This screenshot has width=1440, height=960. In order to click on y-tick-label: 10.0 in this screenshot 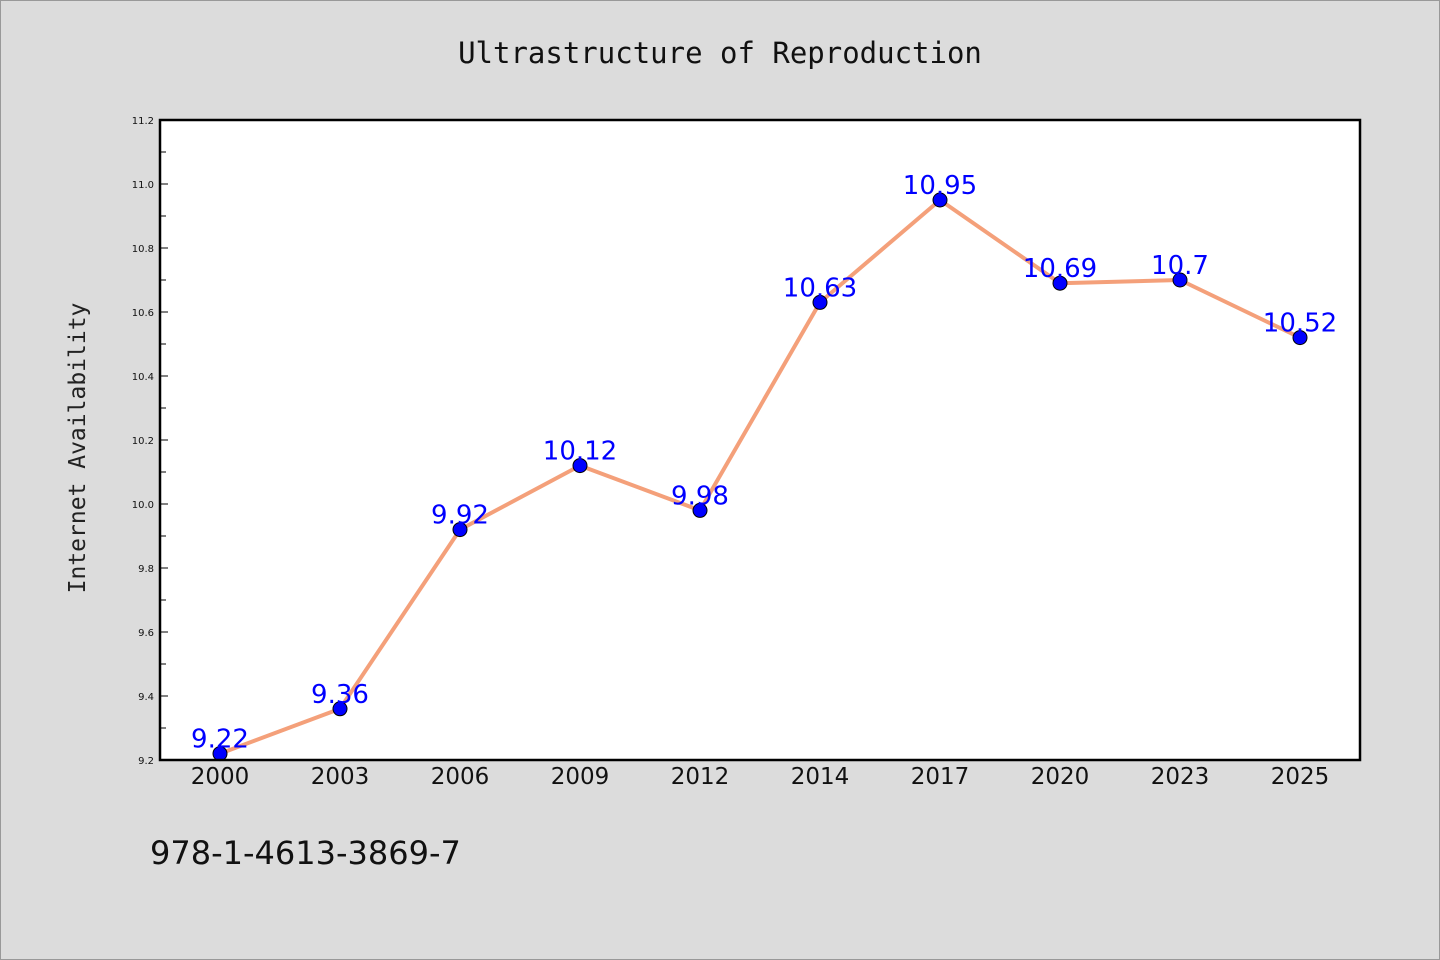, I will do `click(143, 505)`.